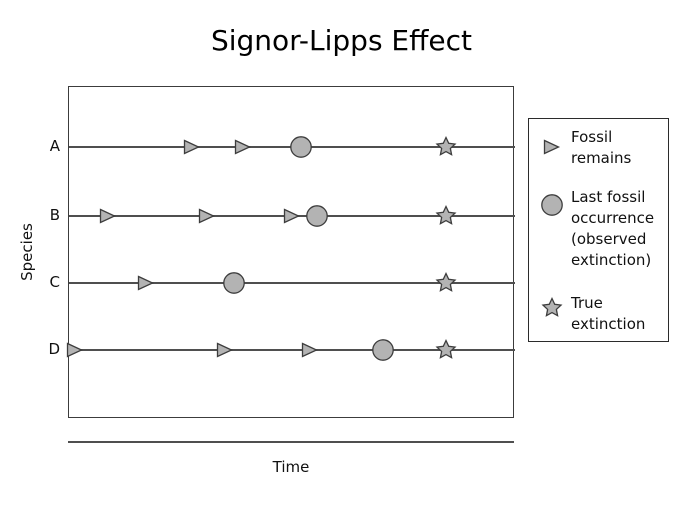  Describe the element at coordinates (54, 282) in the screenshot. I see `species-label-C: C` at that location.